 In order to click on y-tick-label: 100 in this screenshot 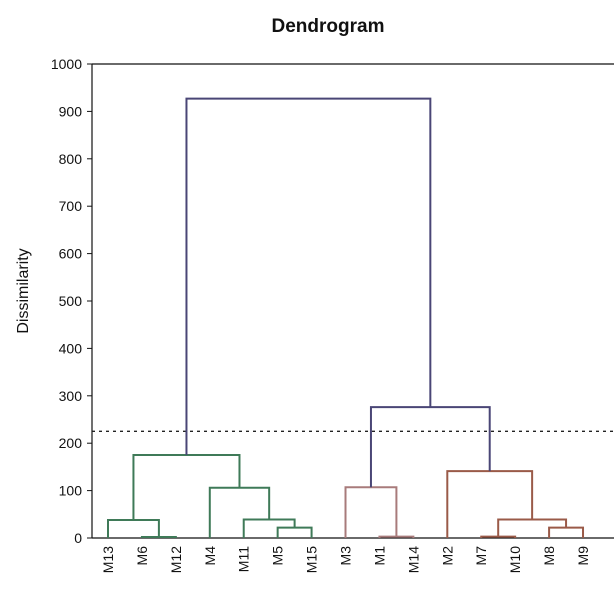, I will do `click(71, 491)`.